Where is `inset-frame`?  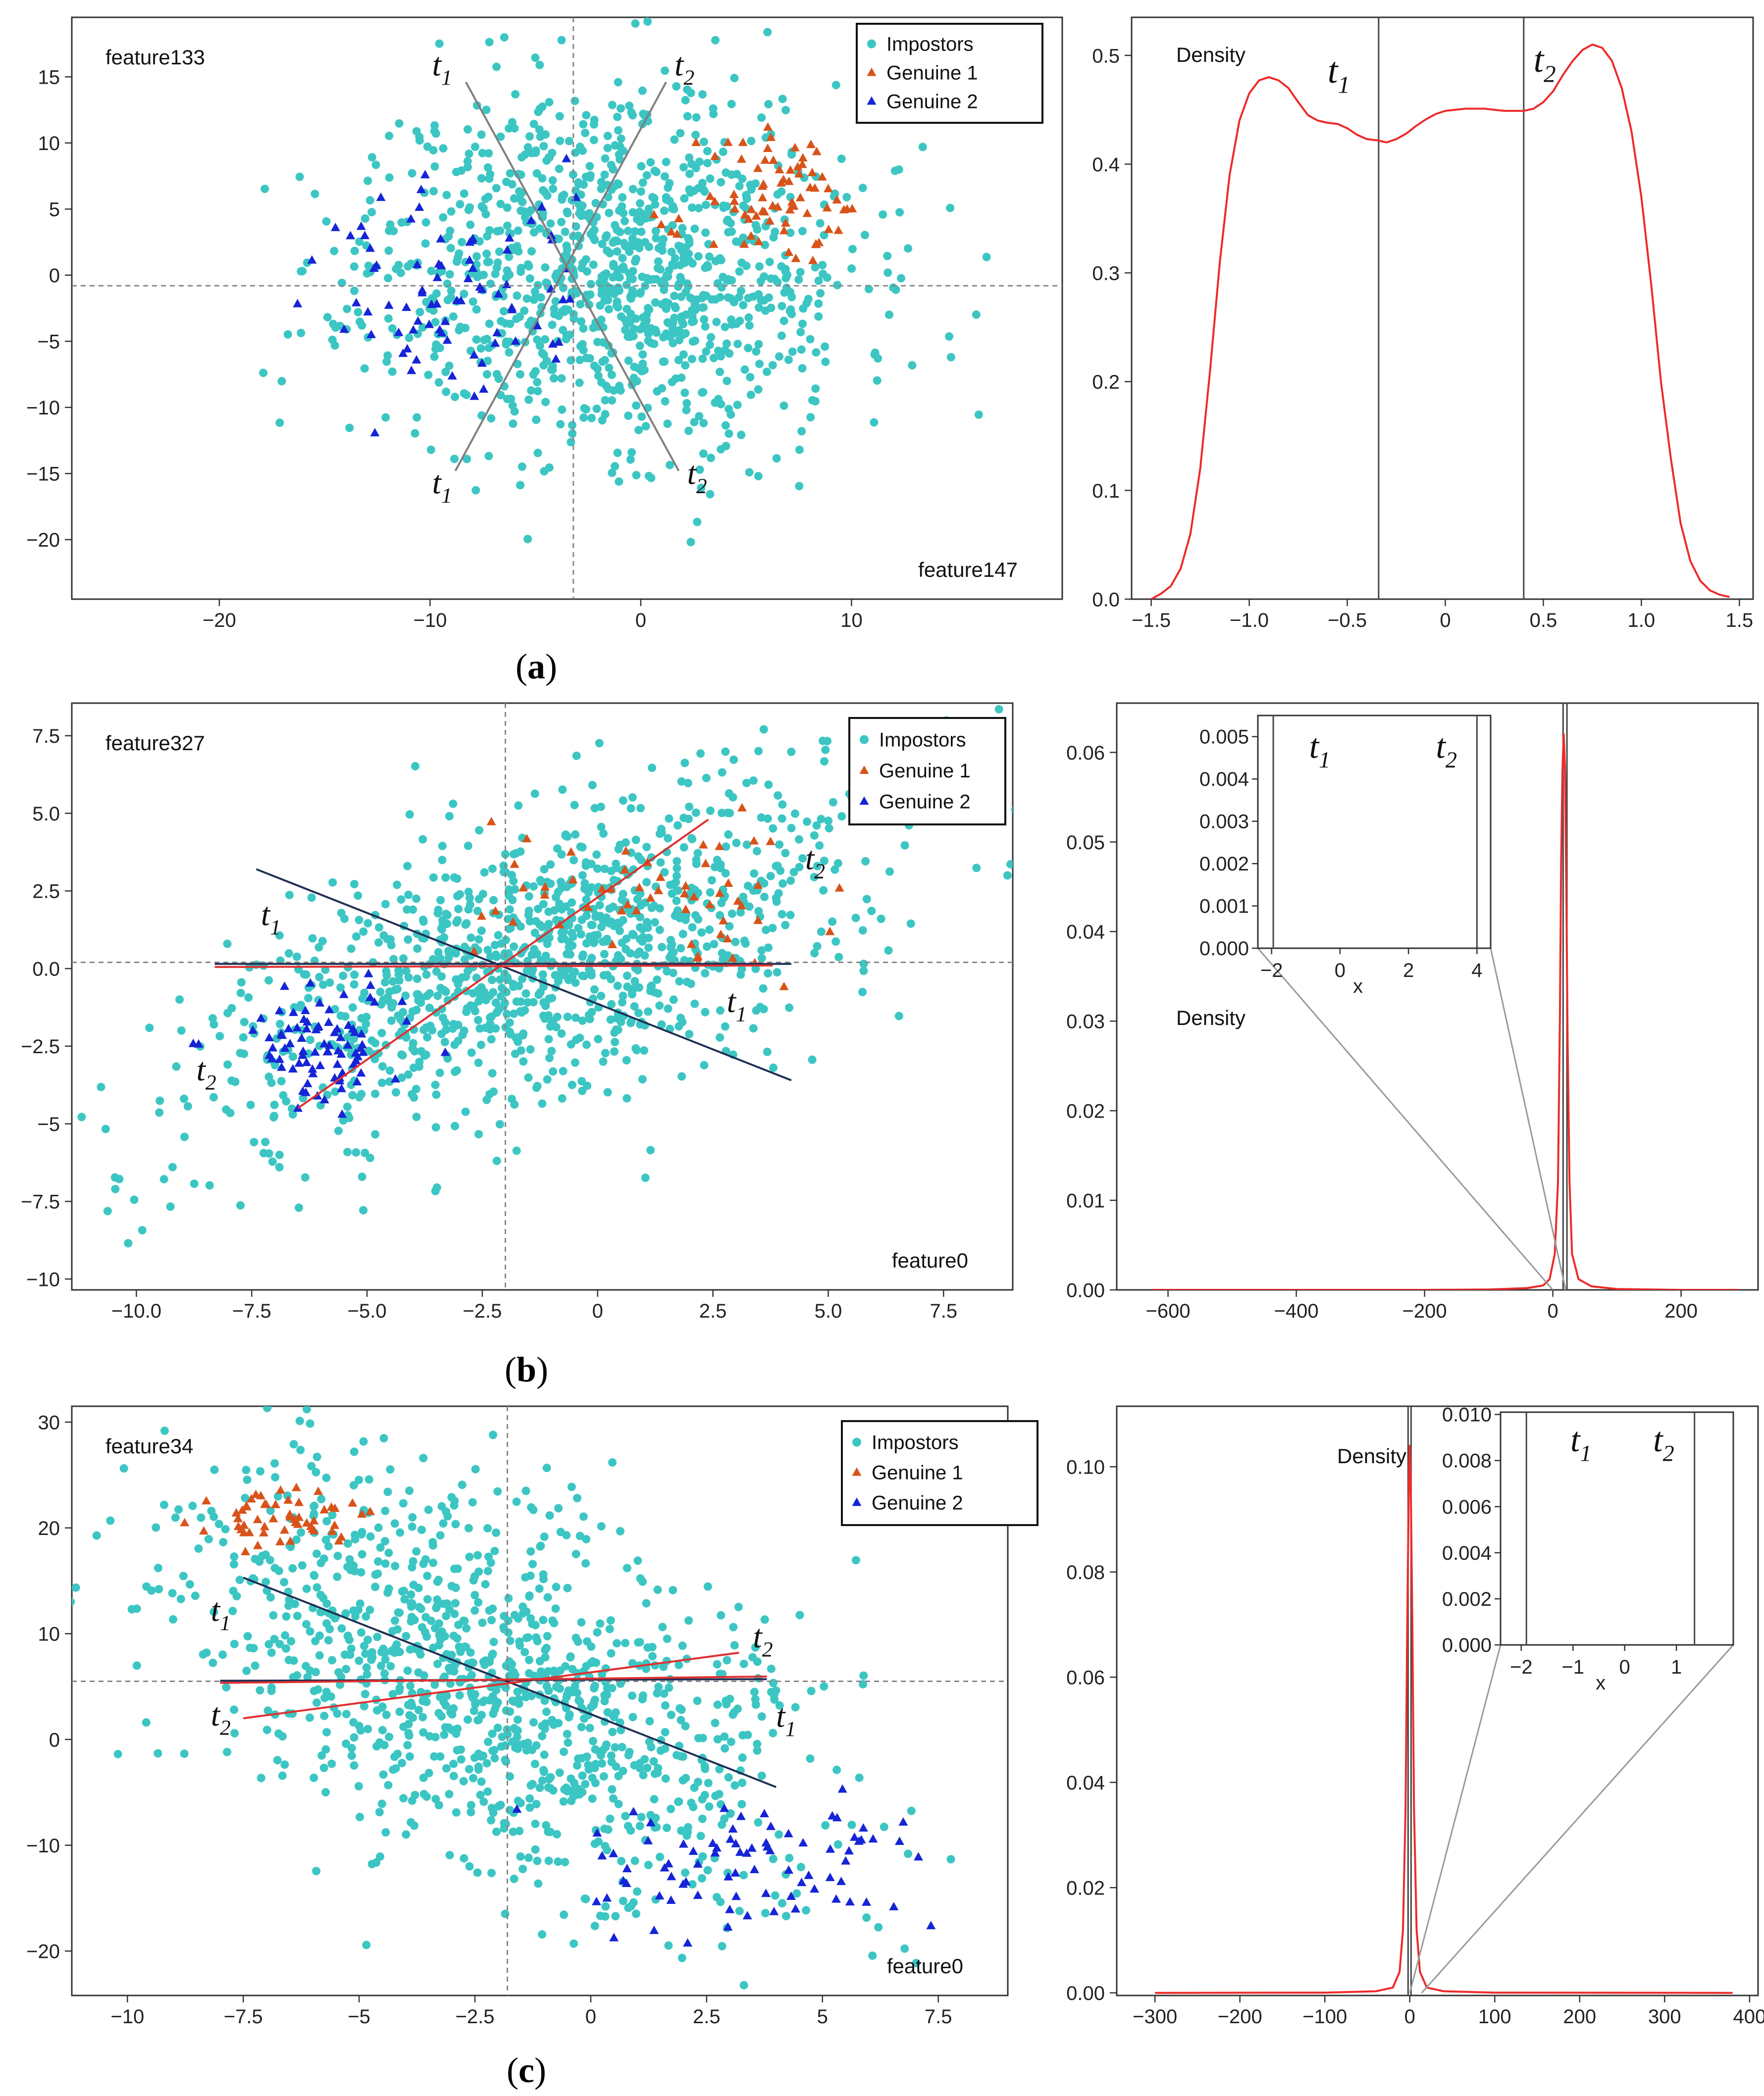
inset-frame is located at coordinates (1617, 1528).